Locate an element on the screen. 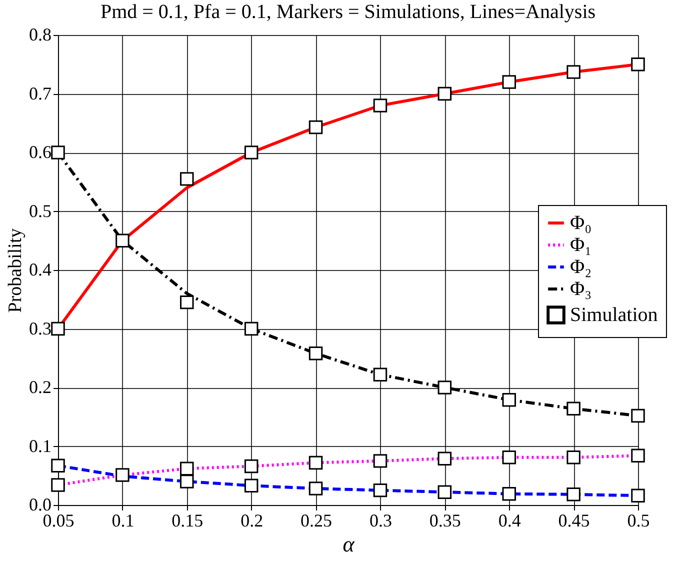 This screenshot has width=687, height=568. x-tick-label: 0.1 is located at coordinates (123, 520).